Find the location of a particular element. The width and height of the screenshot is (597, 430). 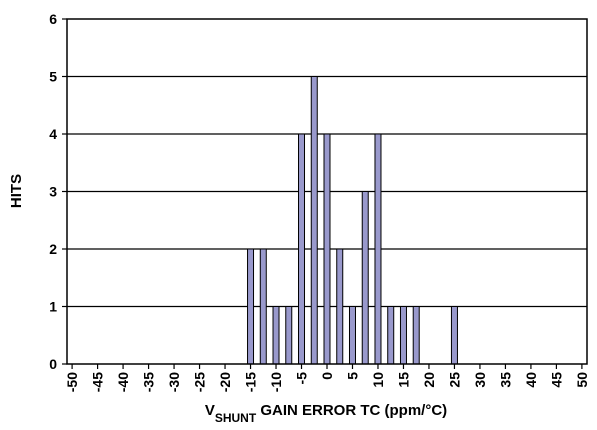

x-tick-label: -20 is located at coordinates (225, 382).